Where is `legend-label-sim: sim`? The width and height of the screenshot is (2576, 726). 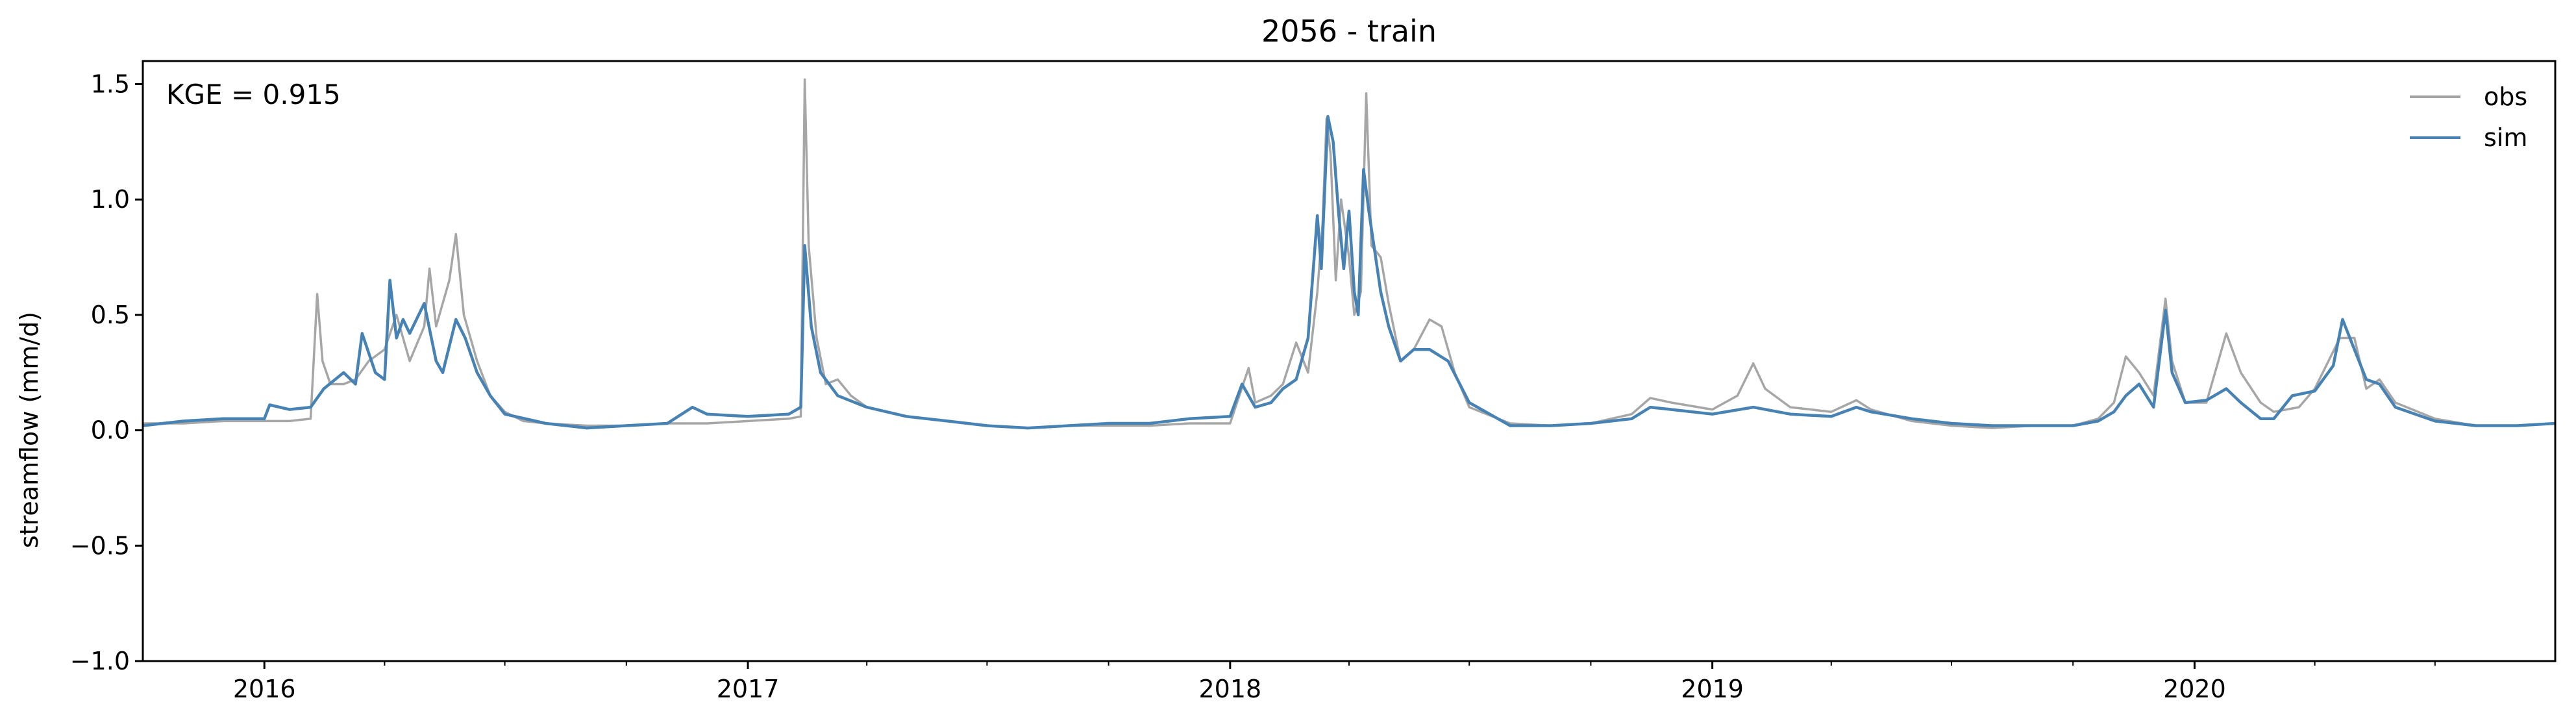
legend-label-sim: sim is located at coordinates (2505, 137).